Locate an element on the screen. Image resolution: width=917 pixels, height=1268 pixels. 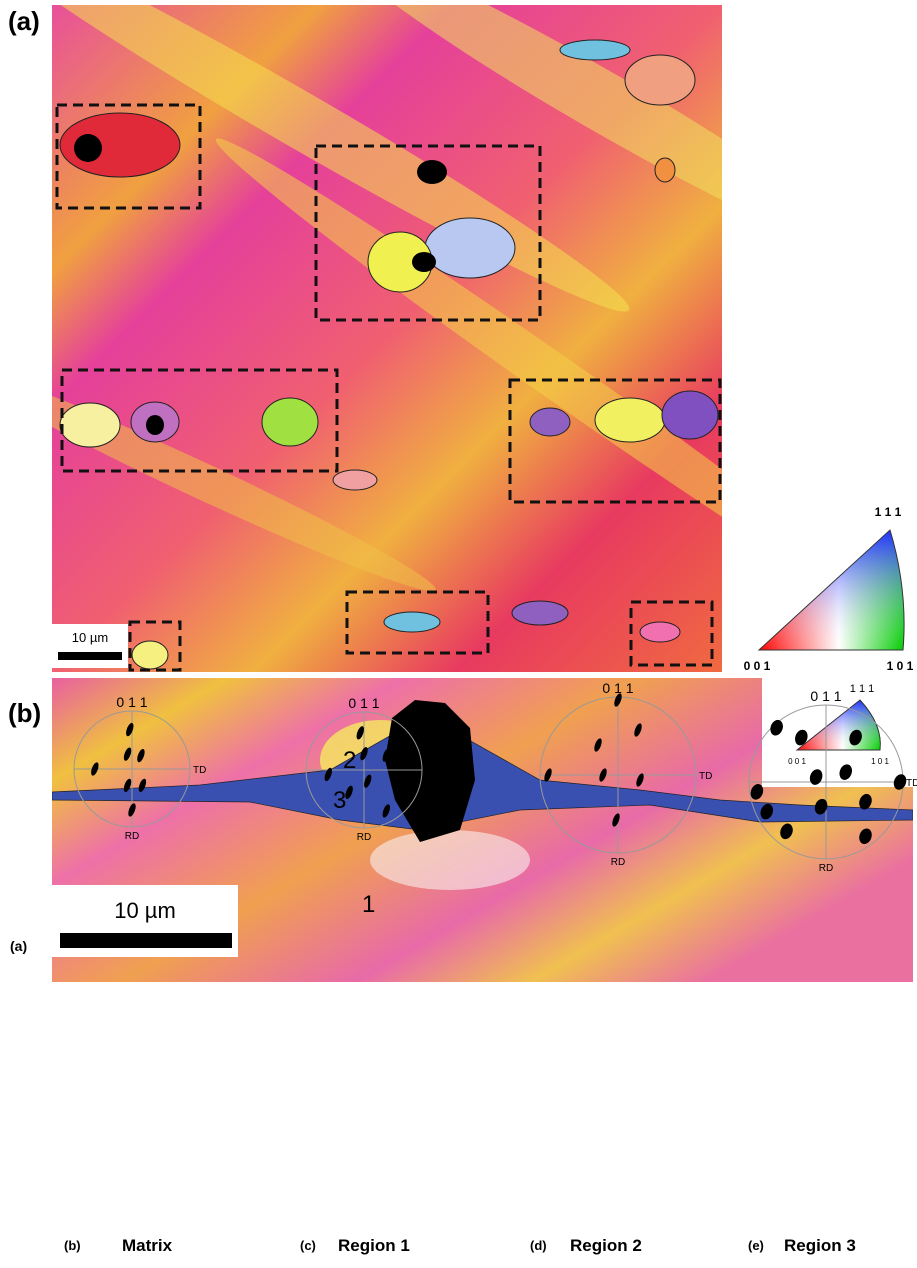
ipf-key is located at coordinates (831, 590).